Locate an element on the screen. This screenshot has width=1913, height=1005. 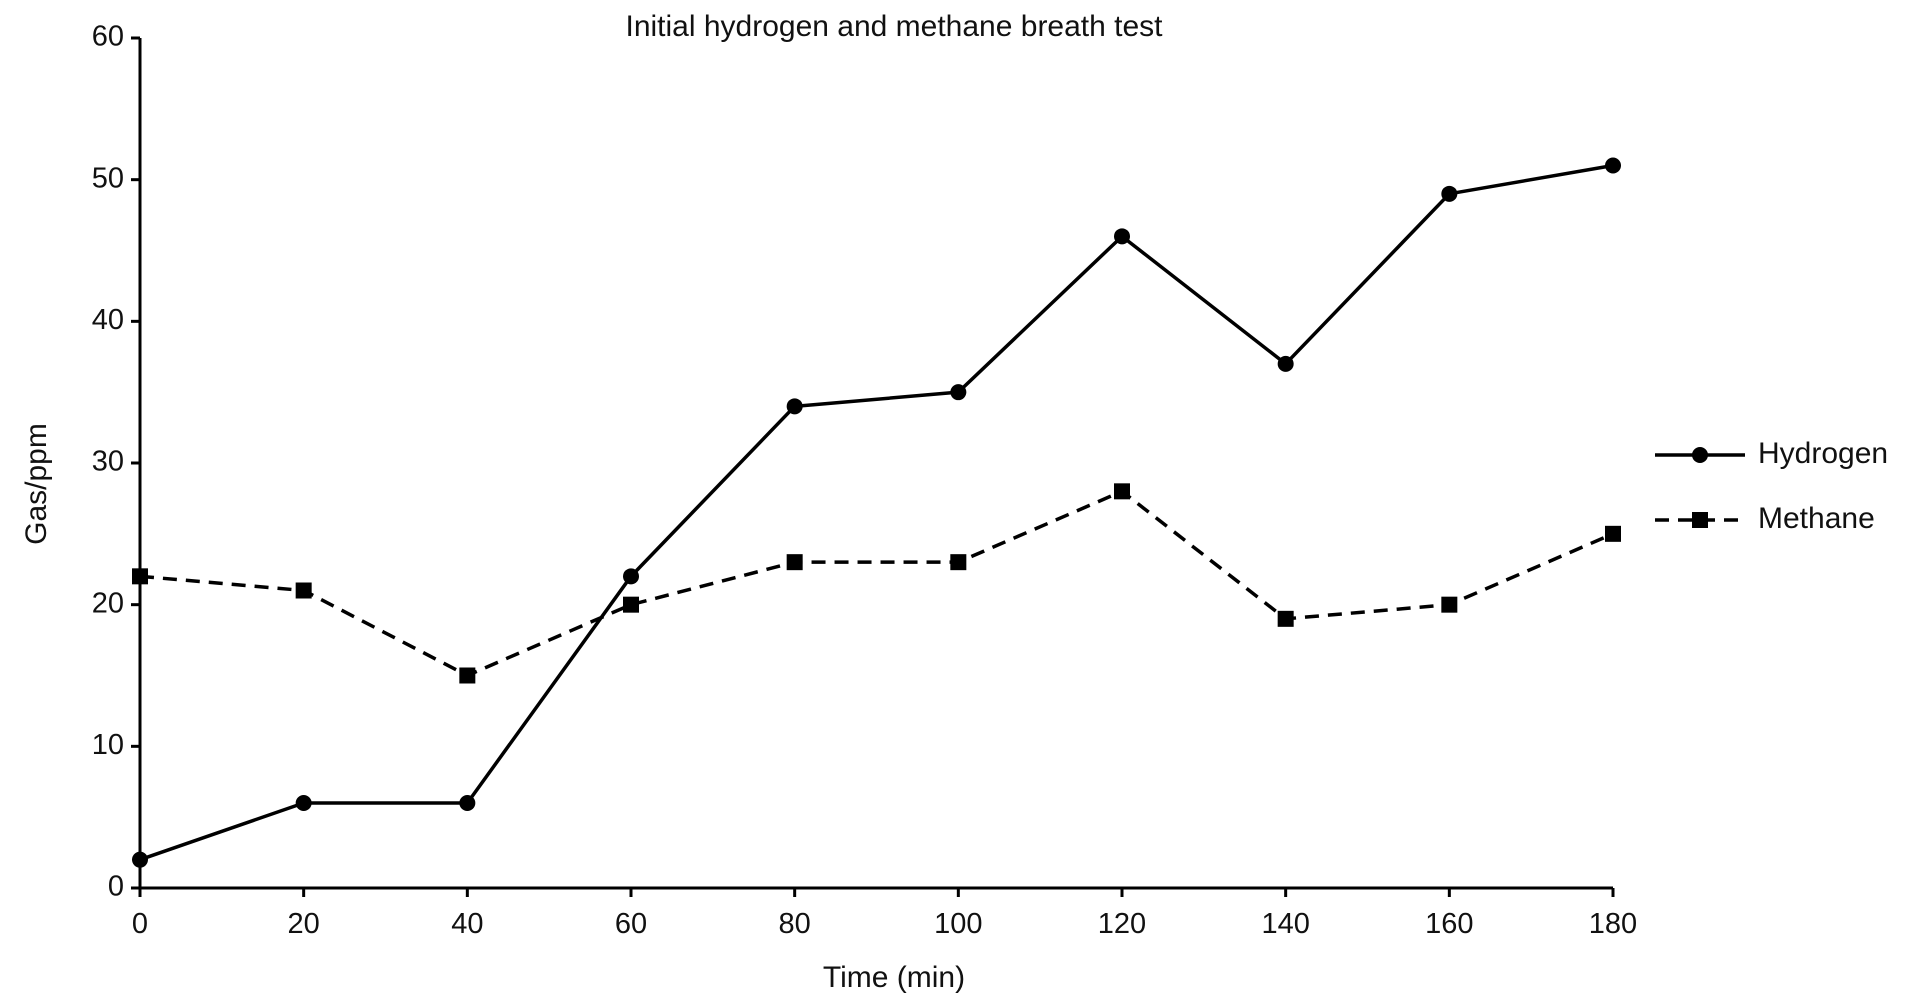
y-axis-label: Gas/ppm is located at coordinates (36, 484).